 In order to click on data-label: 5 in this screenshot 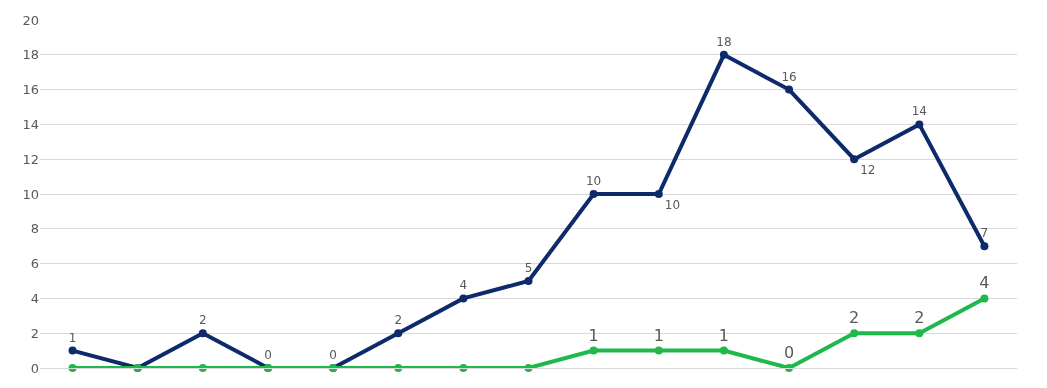, I will do `click(528, 268)`.